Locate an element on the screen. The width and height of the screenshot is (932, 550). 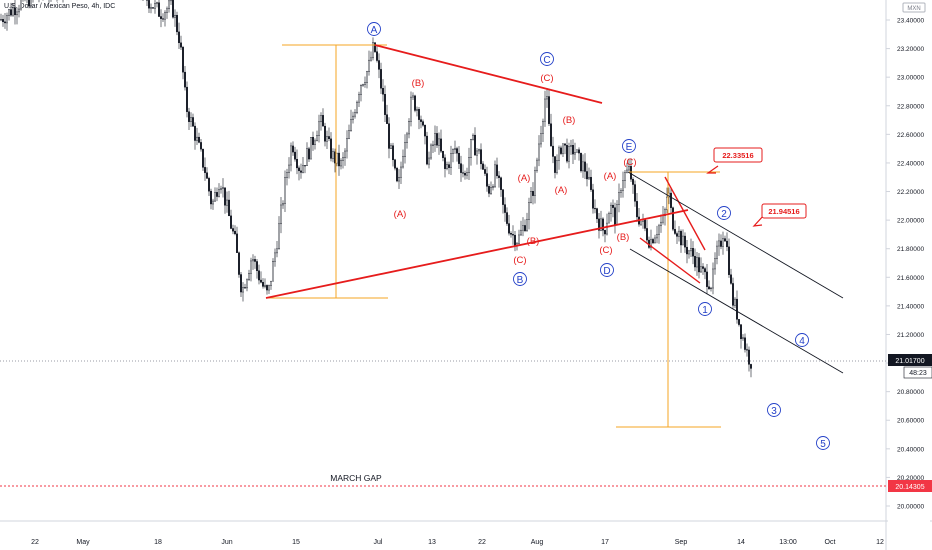
currency-tag is located at coordinates (914, 7).